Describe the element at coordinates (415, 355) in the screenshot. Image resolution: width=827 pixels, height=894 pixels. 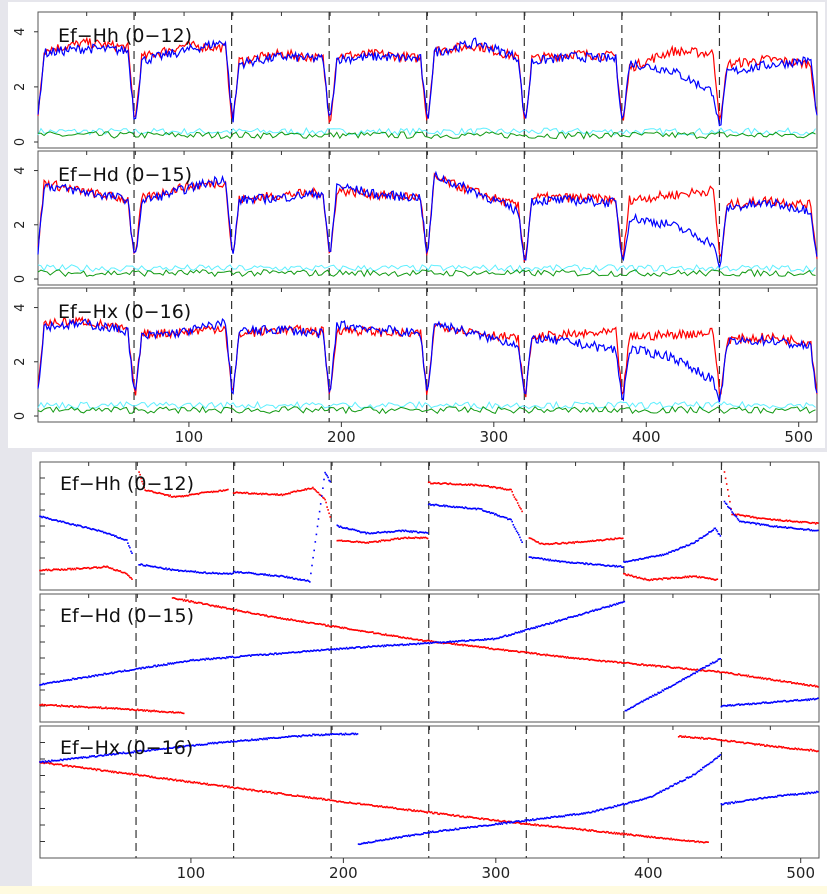
I see `line-panel-3: 024 Ef−Hx (0−16)` at that location.